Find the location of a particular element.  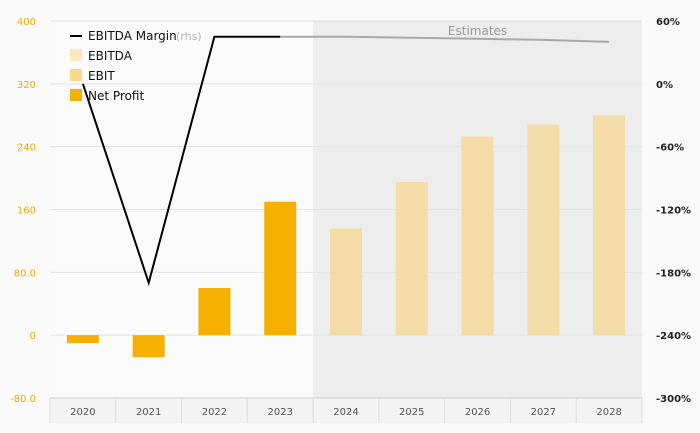

y-right-tick-label: 0% is located at coordinates (664, 85).